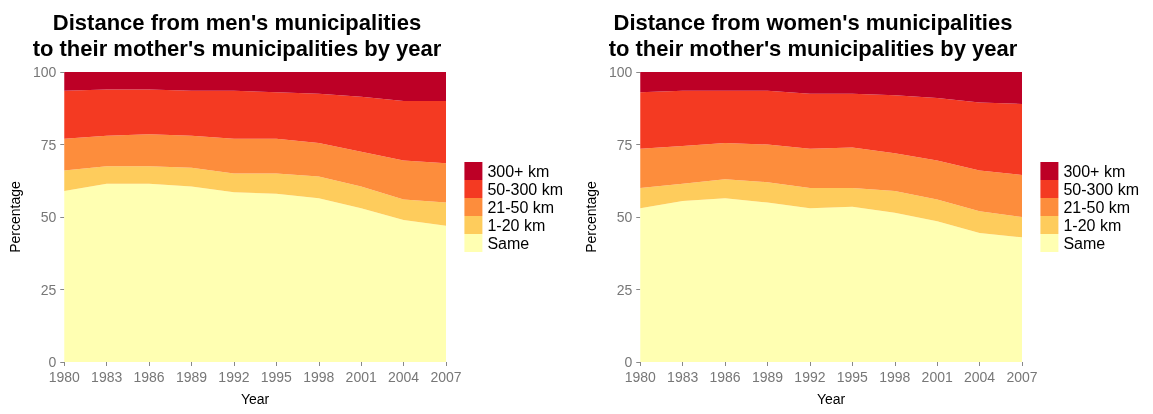 Image resolution: width=1153 pixels, height=414 pixels. Describe the element at coordinates (237, 35) in the screenshot. I see `chart-title: Distance from men's municipalities to their mother's municipalities by year` at that location.